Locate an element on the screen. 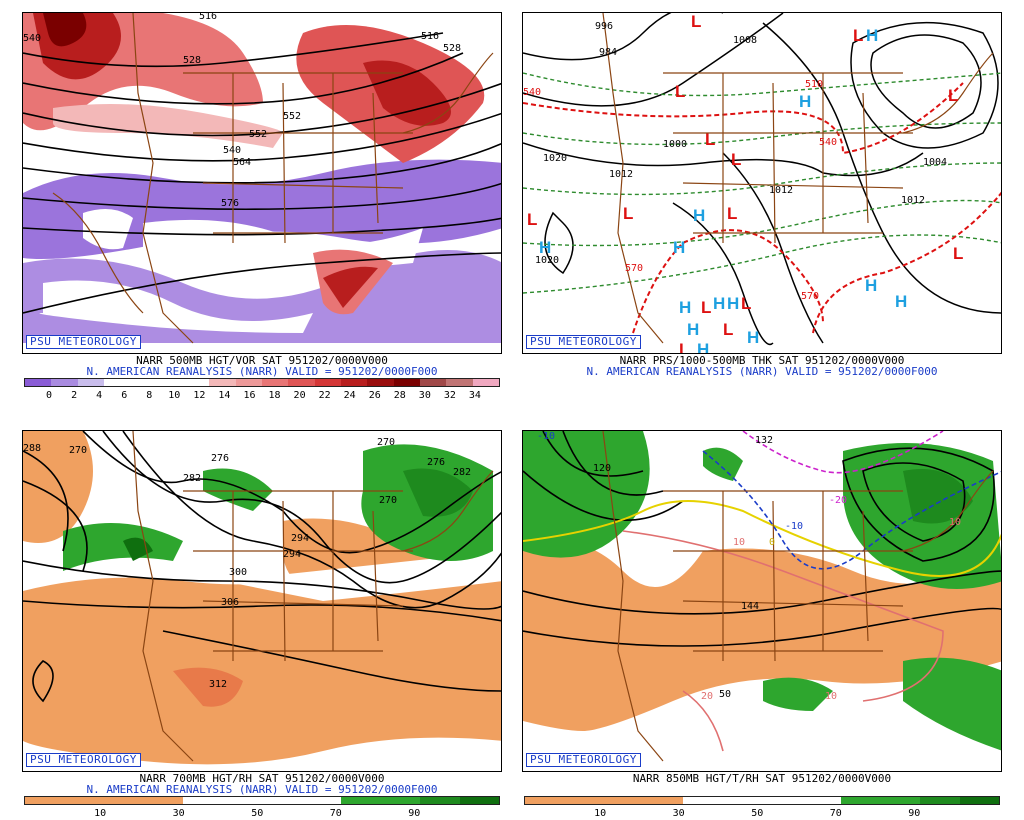  scale-tick: 10 is located at coordinates (100, 813).